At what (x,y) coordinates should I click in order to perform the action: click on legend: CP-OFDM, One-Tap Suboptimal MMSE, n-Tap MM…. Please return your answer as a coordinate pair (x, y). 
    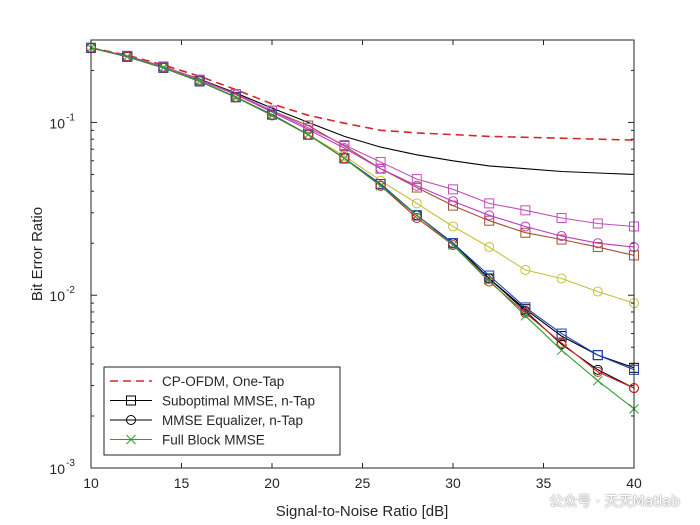
    Looking at the image, I should click on (222, 411).